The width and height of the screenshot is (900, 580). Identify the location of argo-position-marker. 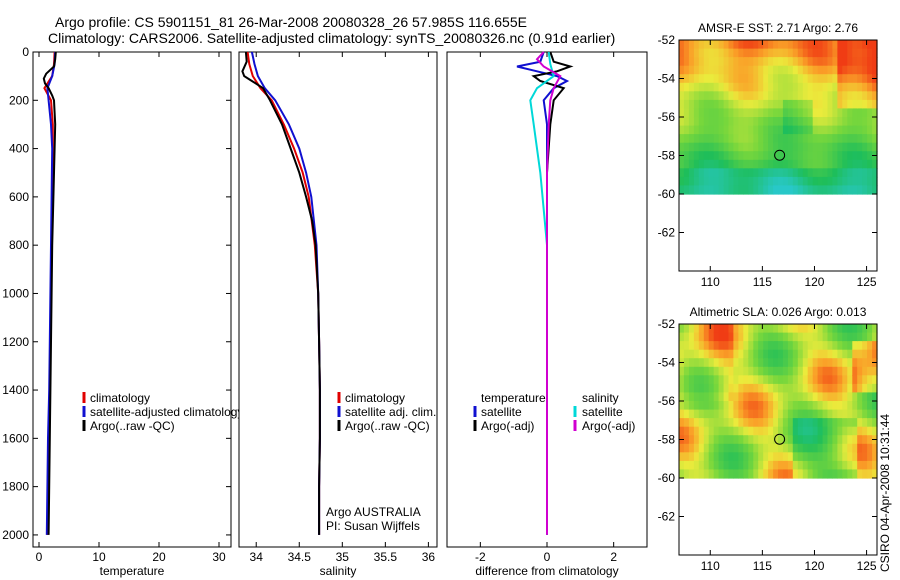
(780, 155).